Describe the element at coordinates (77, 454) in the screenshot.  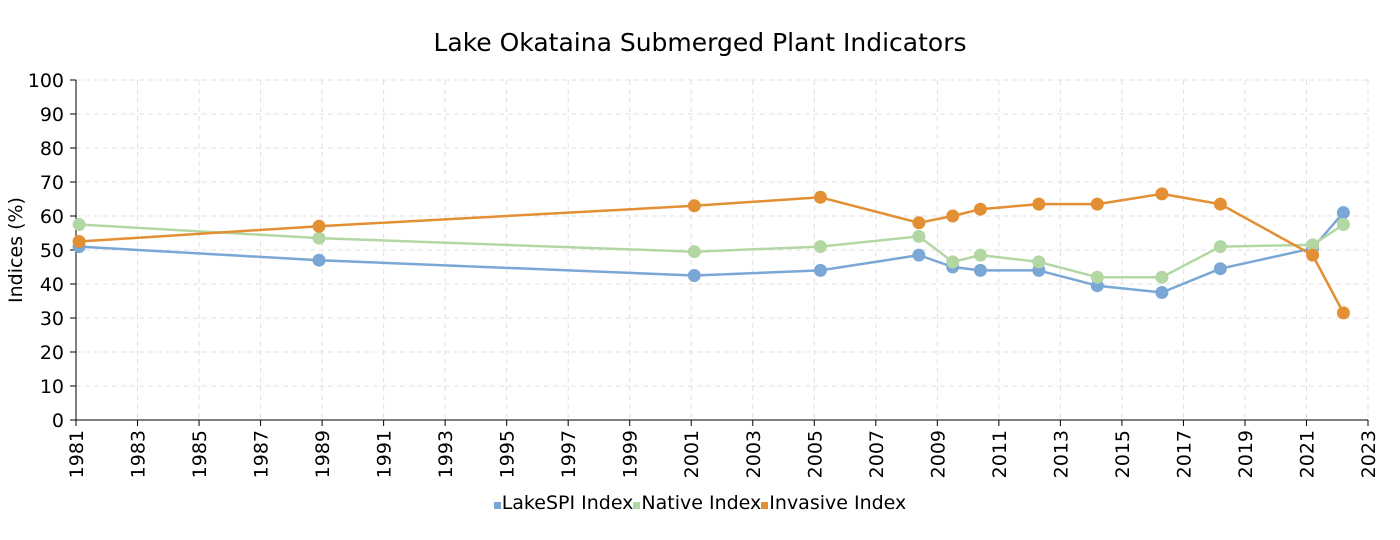
I see `x-tick-label: 1981` at that location.